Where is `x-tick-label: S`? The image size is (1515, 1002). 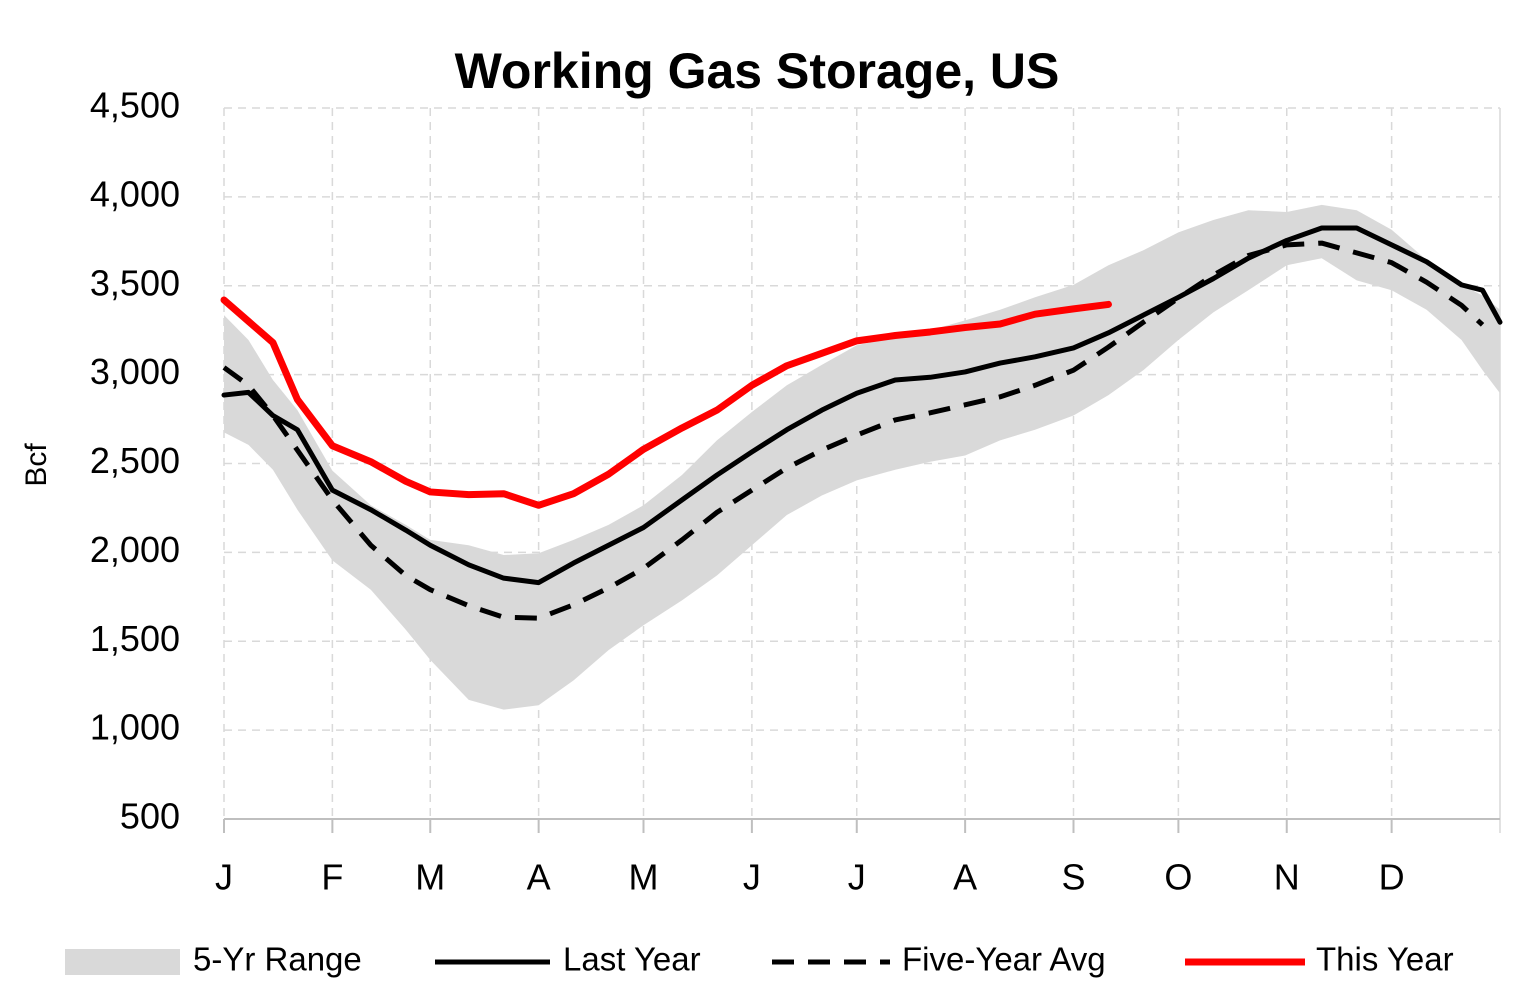
x-tick-label: S is located at coordinates (1073, 877).